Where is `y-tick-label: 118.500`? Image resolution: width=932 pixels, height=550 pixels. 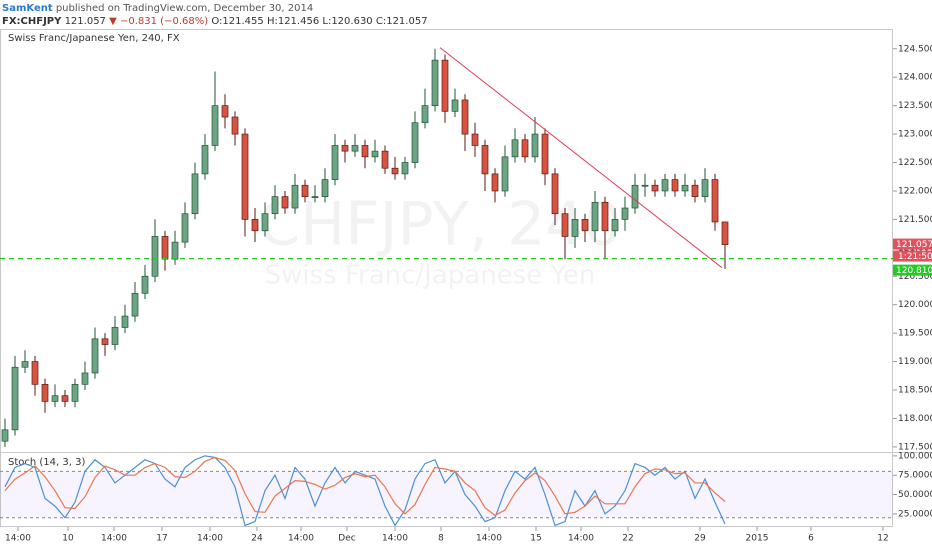 y-tick-label: 118.500 is located at coordinates (915, 391).